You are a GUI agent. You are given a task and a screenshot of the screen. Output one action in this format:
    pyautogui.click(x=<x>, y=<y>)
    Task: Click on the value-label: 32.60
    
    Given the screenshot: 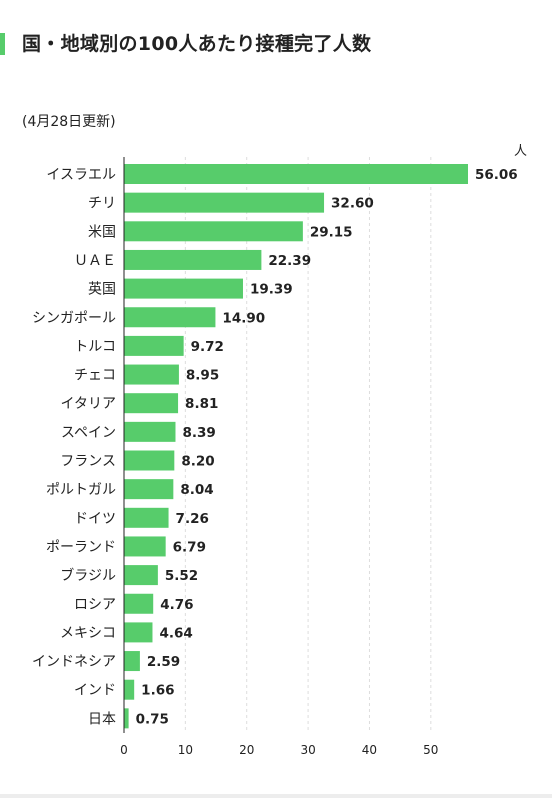 What is the action you would take?
    pyautogui.click(x=352, y=204)
    